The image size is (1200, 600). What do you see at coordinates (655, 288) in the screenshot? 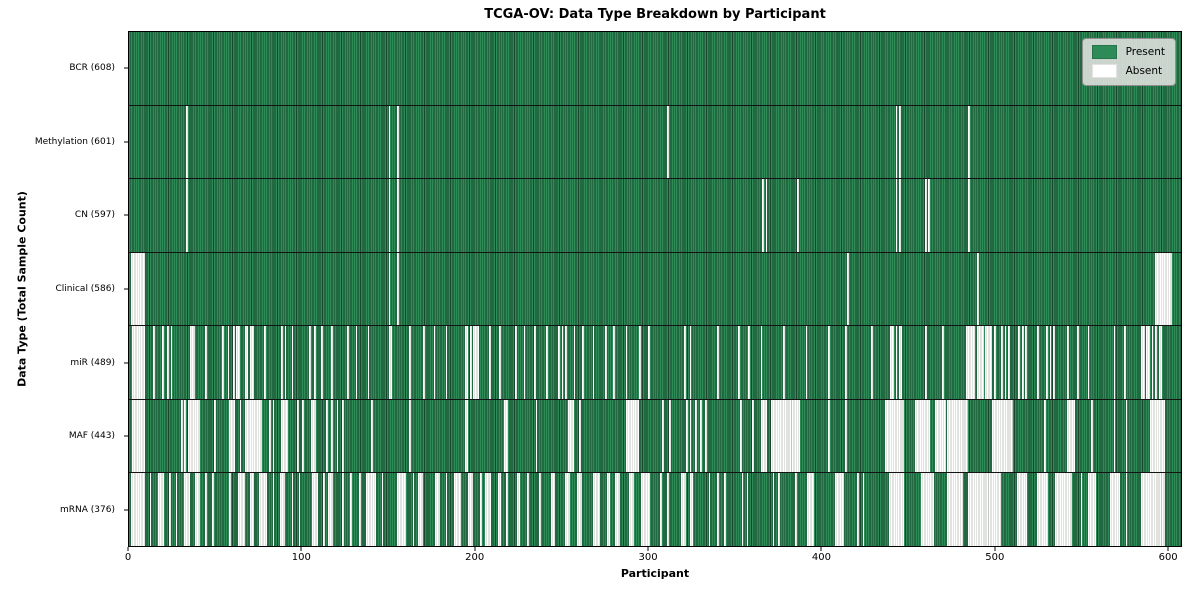
I see `row-clinical` at bounding box center [655, 288].